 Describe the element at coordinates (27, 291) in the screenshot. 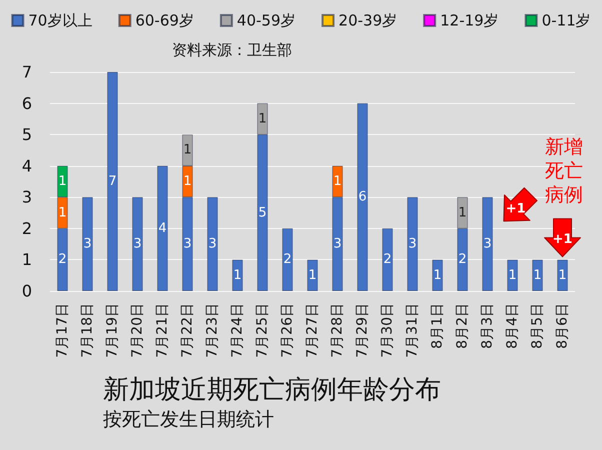

I see `y-tick-label: 0` at that location.